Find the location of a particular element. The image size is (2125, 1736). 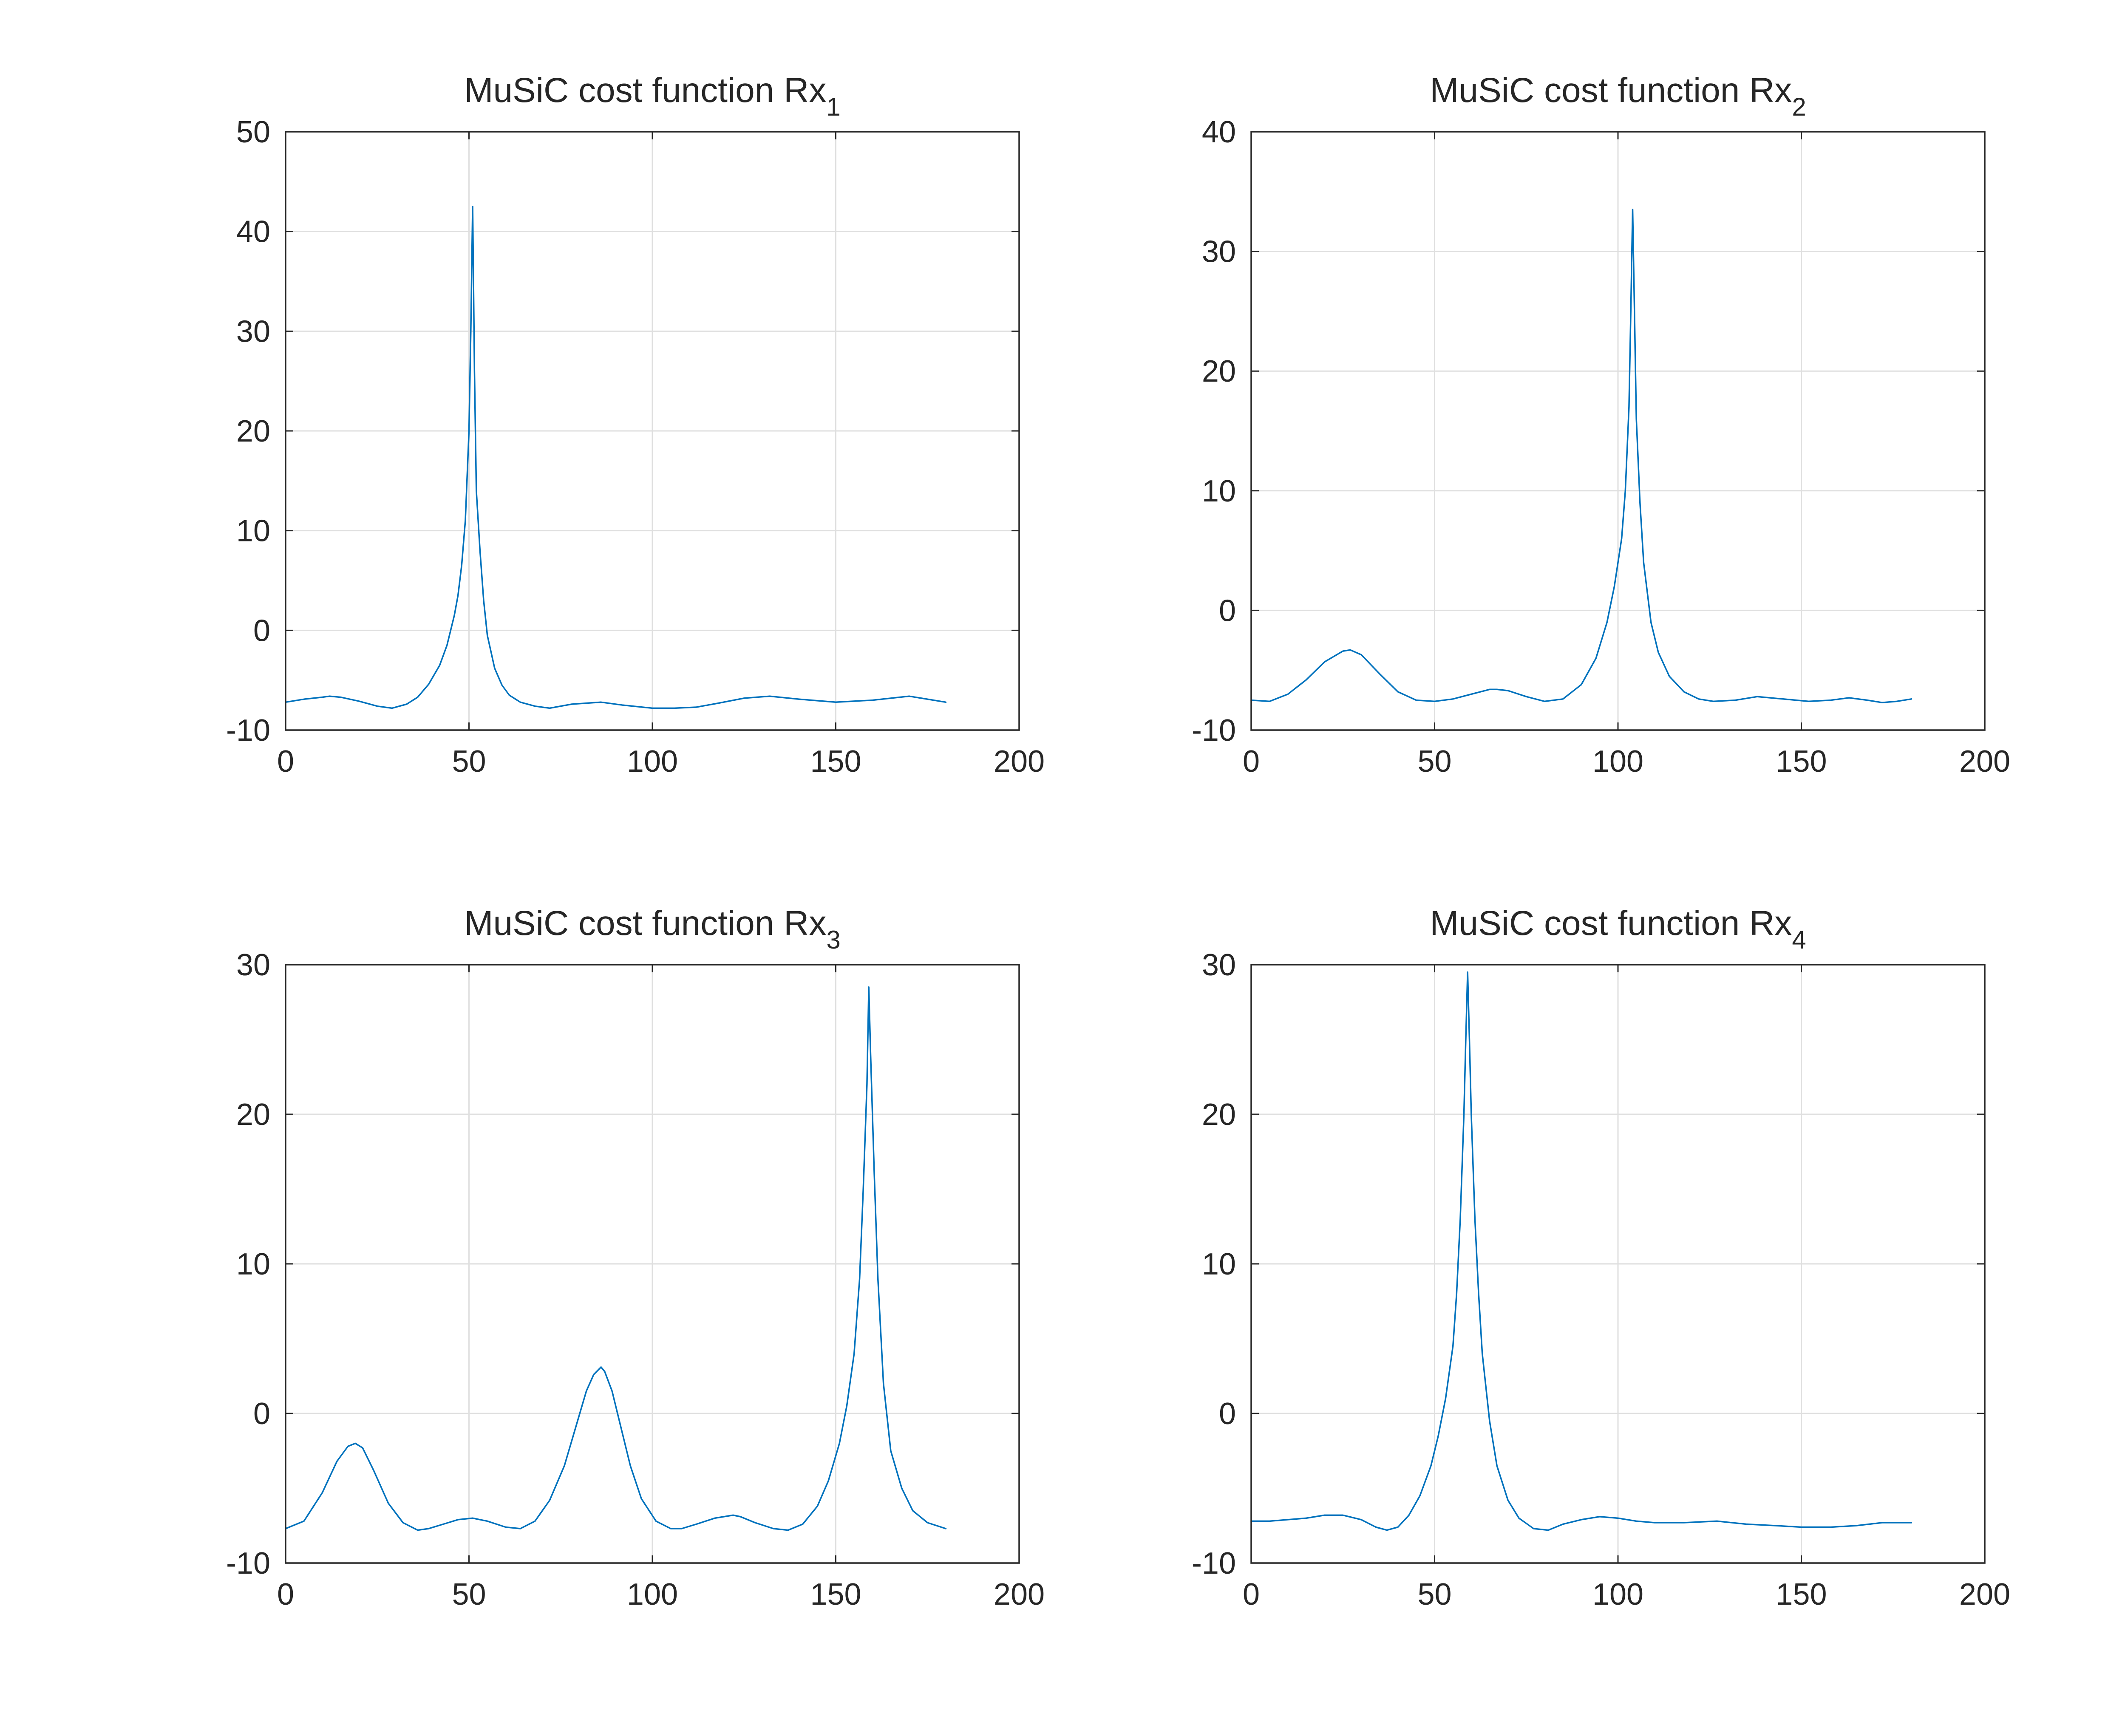

subplot-title: MuSiC cost function Rx2 is located at coordinates (1618, 96).